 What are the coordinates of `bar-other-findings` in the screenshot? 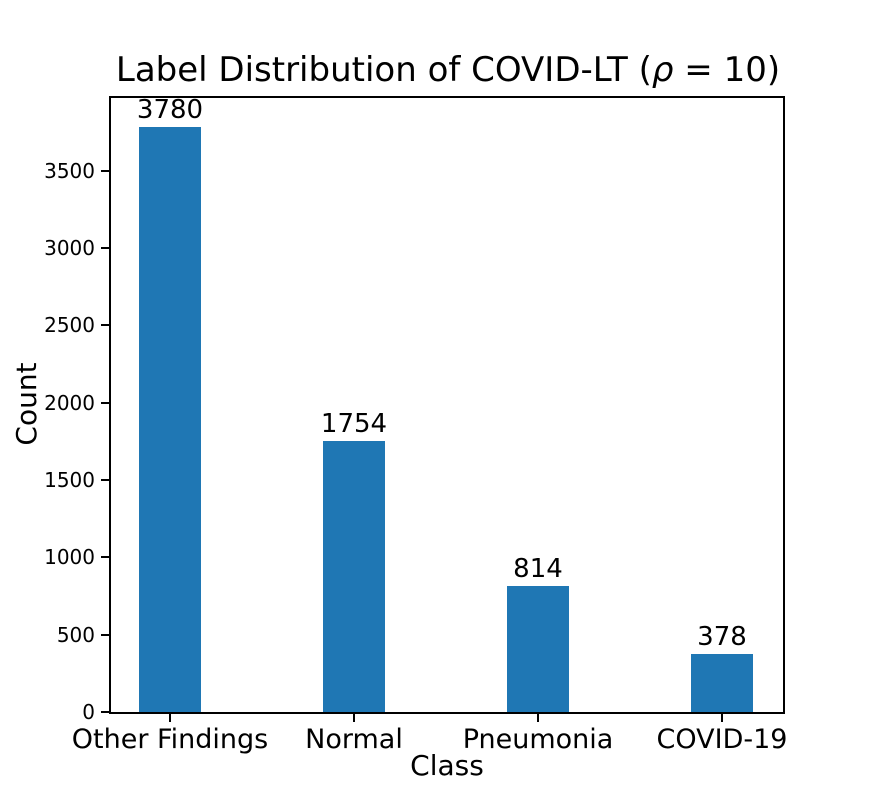 It's located at (170, 419).